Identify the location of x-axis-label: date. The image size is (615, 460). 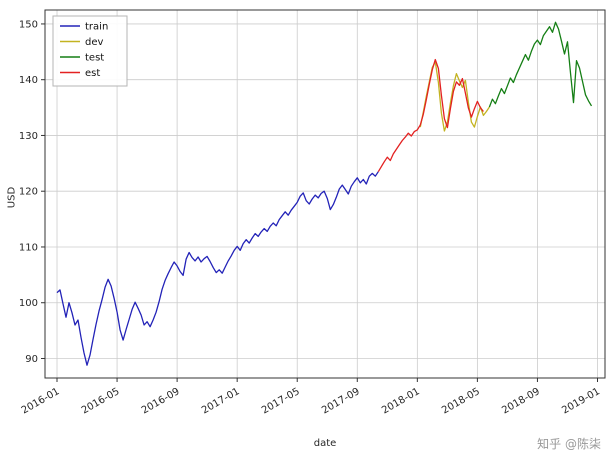
(325, 443).